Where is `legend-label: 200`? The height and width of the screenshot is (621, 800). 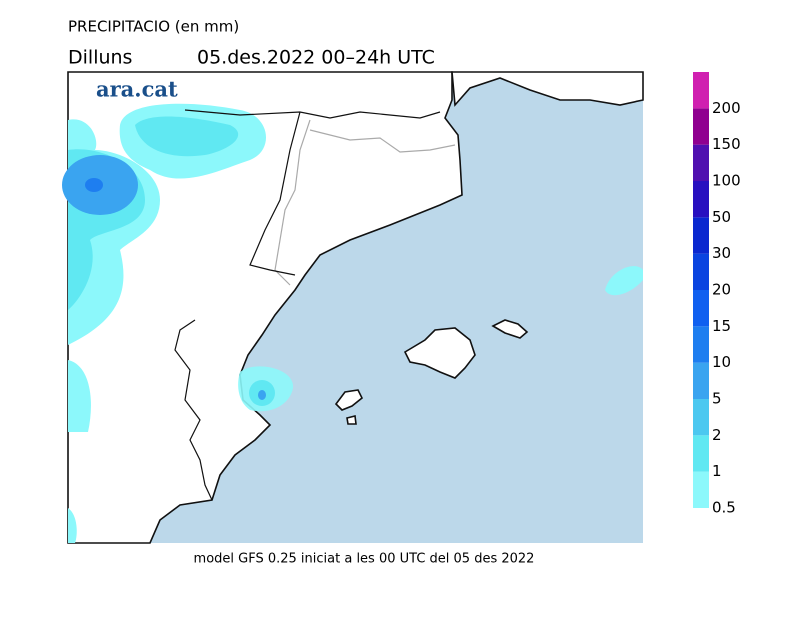
legend-label: 200 is located at coordinates (726, 108).